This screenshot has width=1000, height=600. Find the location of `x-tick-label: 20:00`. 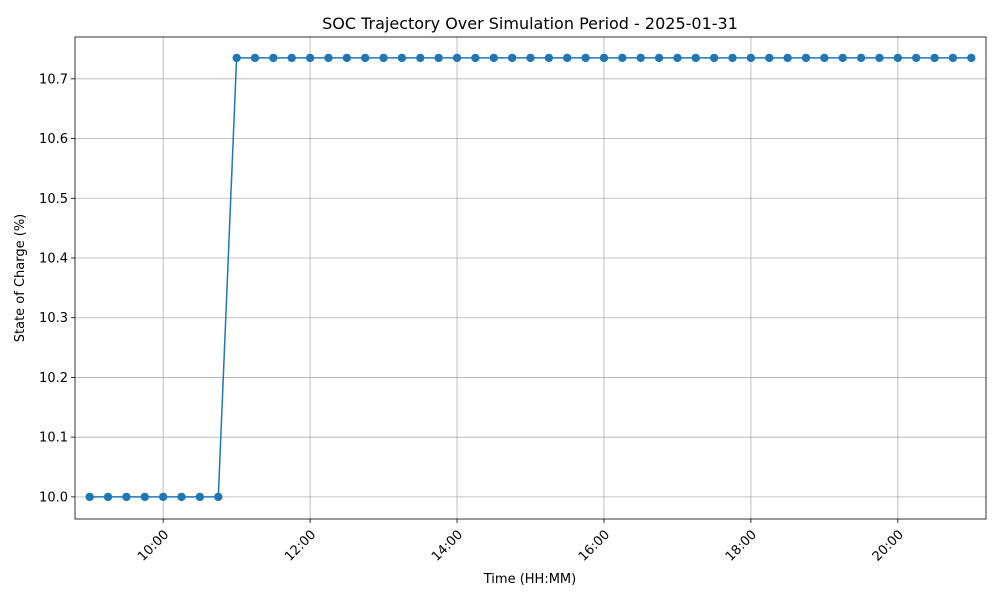

x-tick-label: 20:00 is located at coordinates (888, 545).